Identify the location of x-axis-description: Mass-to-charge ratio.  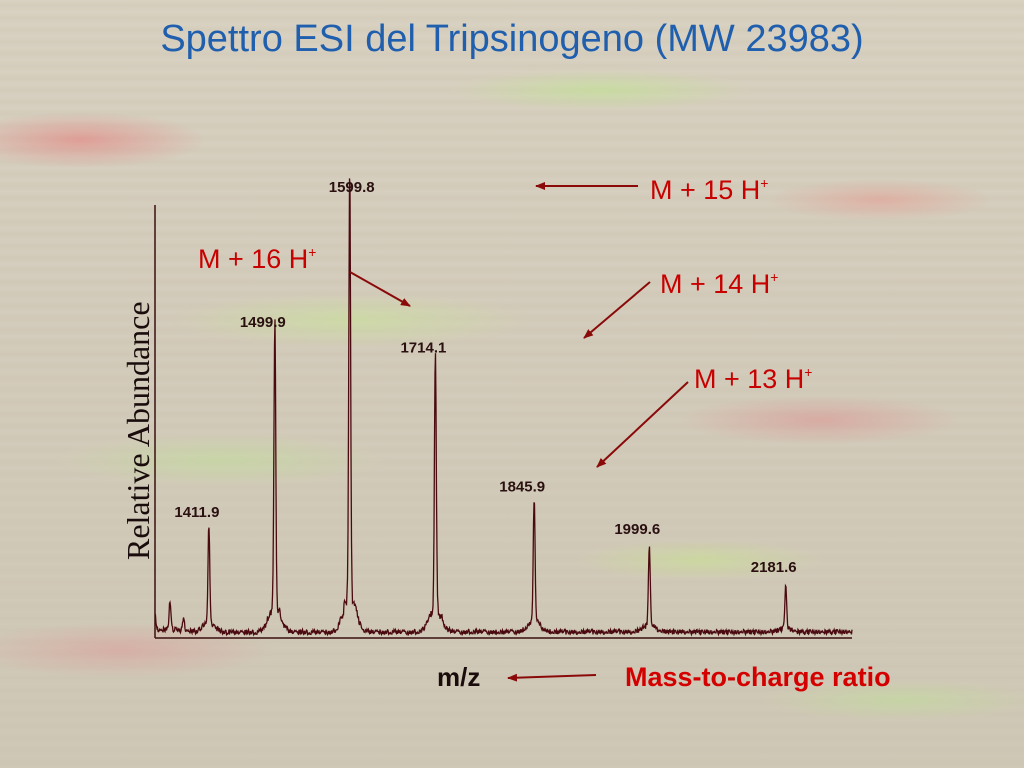
(758, 677).